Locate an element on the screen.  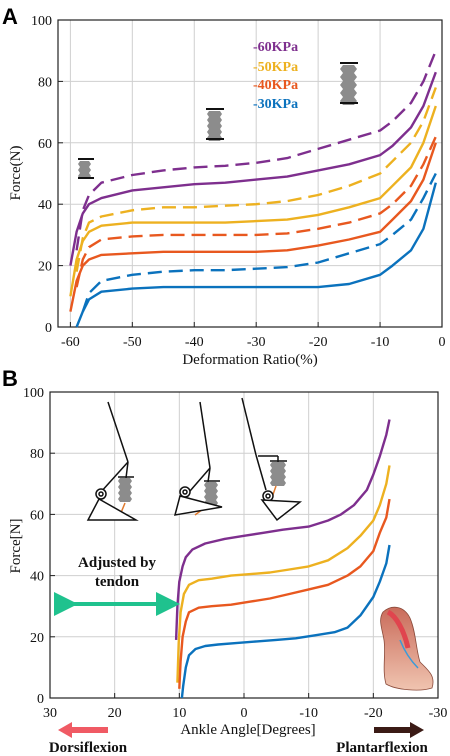
series-line-orange is located at coordinates (284, 593).